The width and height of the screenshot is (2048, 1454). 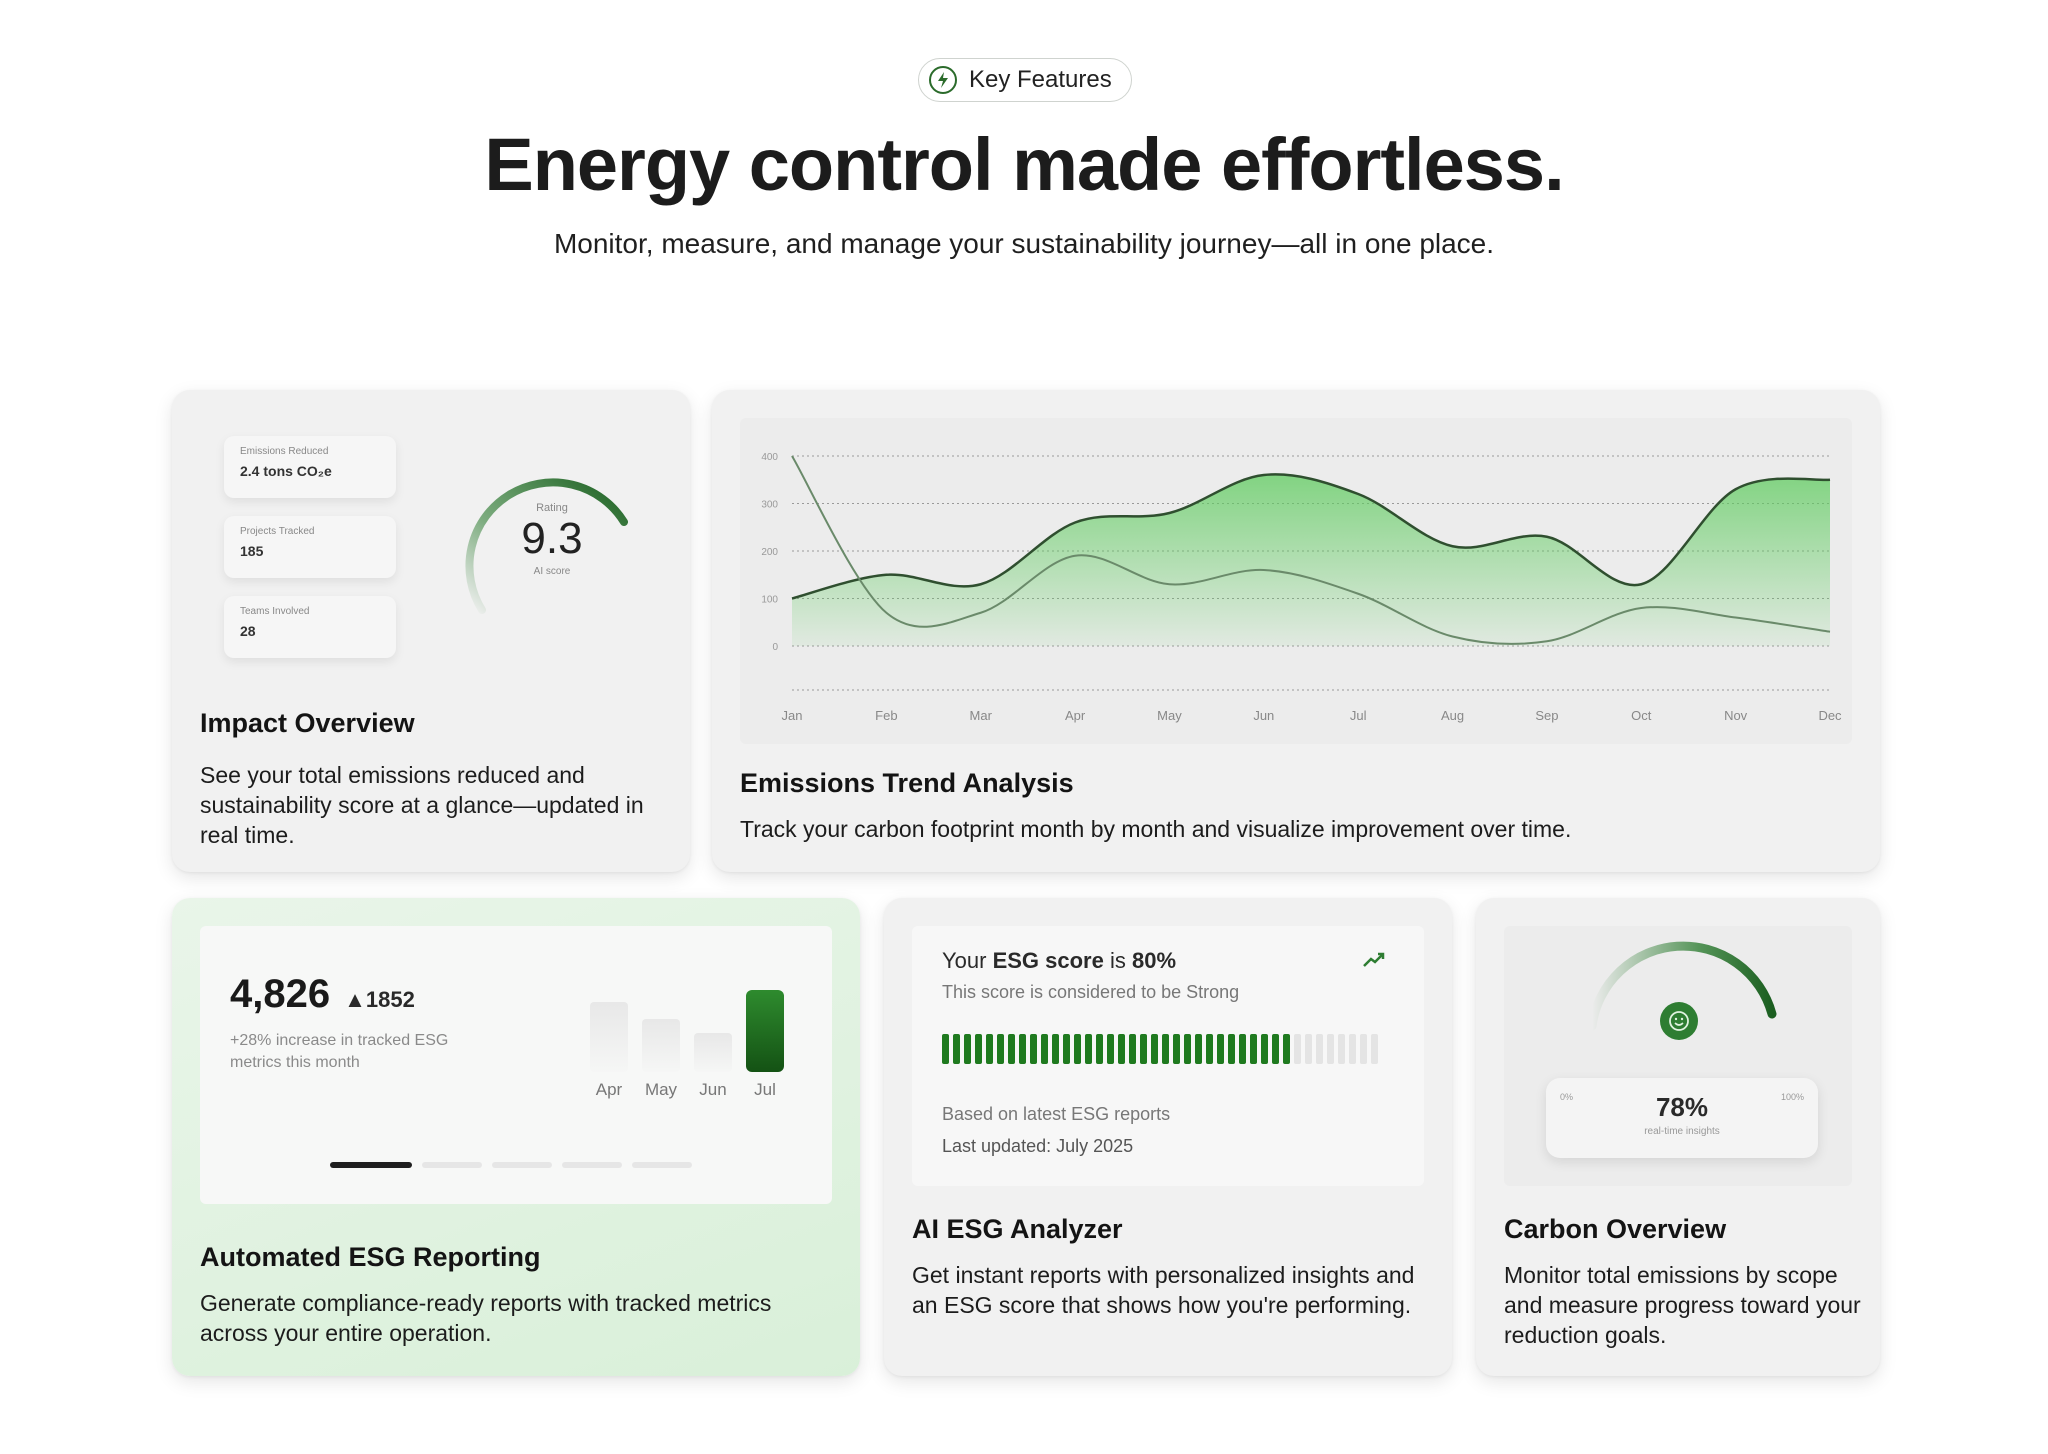 What do you see at coordinates (1024, 164) in the screenshot?
I see `page-title: Energy control made effortless.` at bounding box center [1024, 164].